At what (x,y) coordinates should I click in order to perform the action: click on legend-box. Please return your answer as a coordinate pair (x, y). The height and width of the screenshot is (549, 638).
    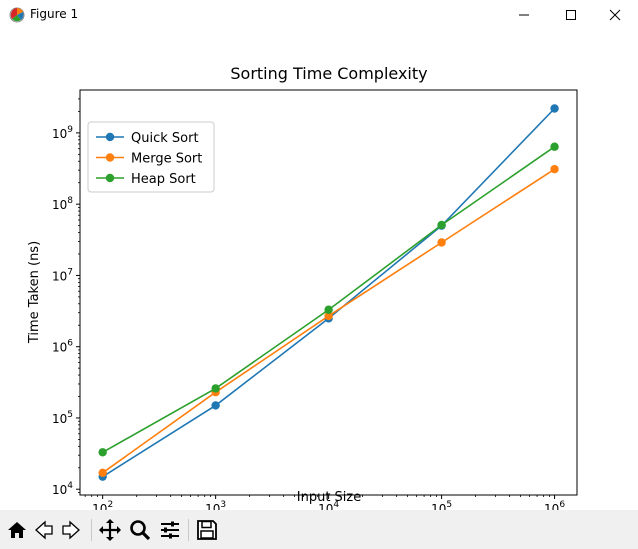
    Looking at the image, I should click on (151, 157).